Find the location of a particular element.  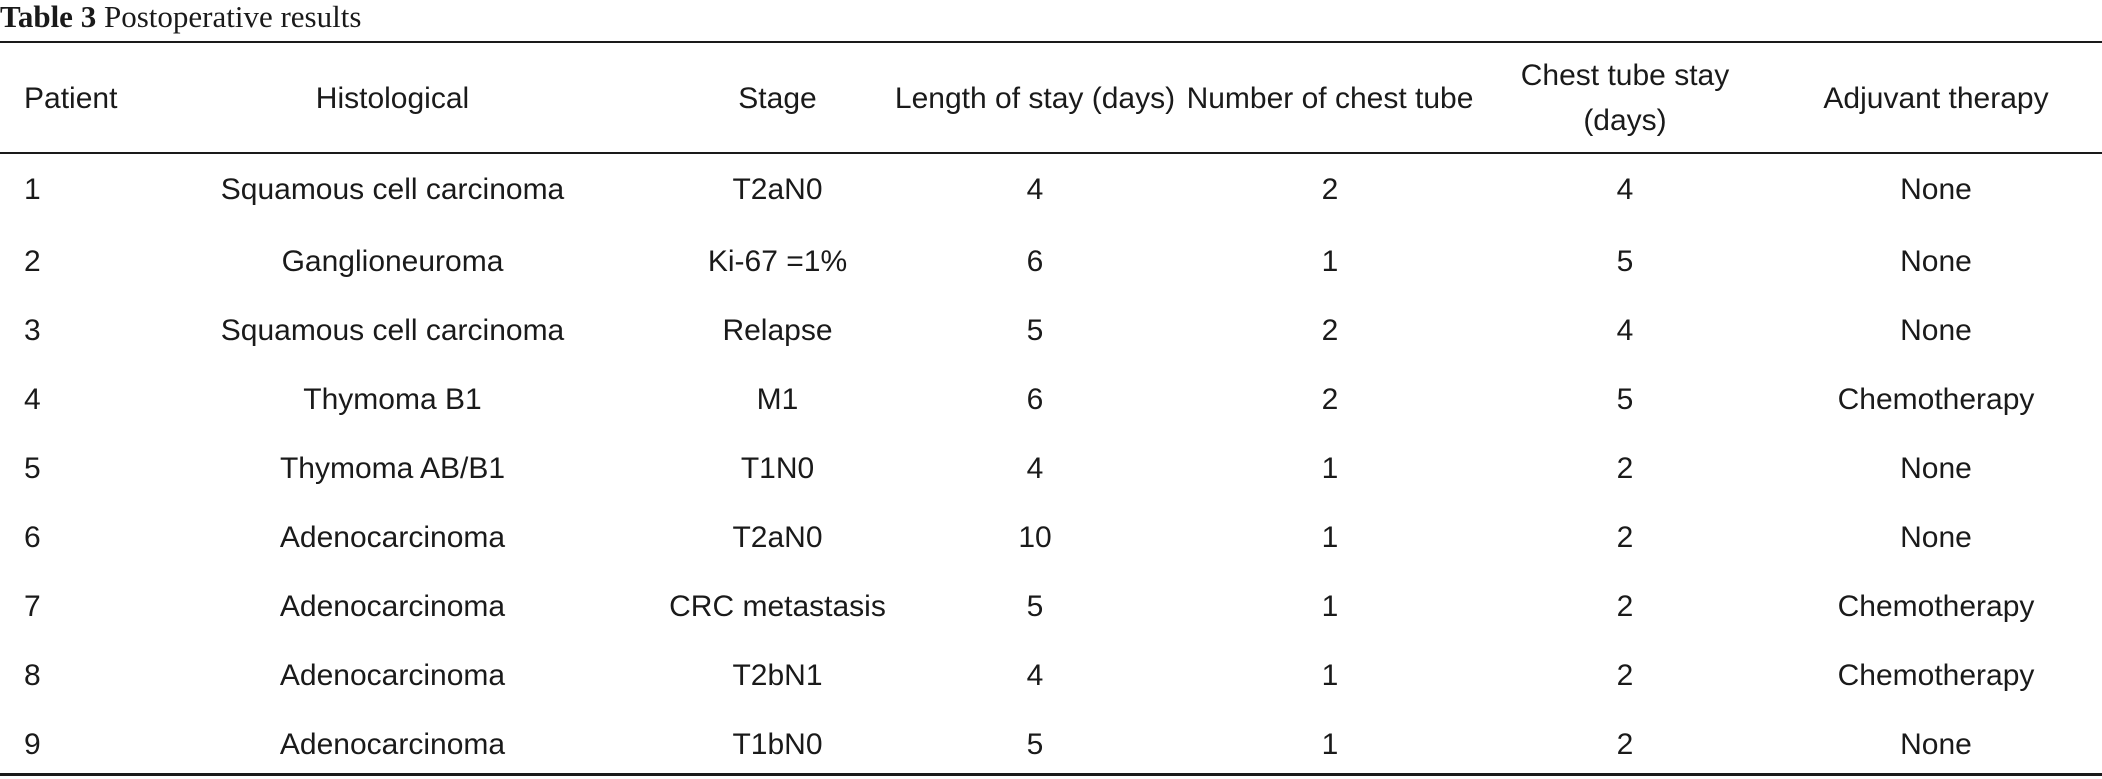

table-bottom-rule is located at coordinates (1051, 774).